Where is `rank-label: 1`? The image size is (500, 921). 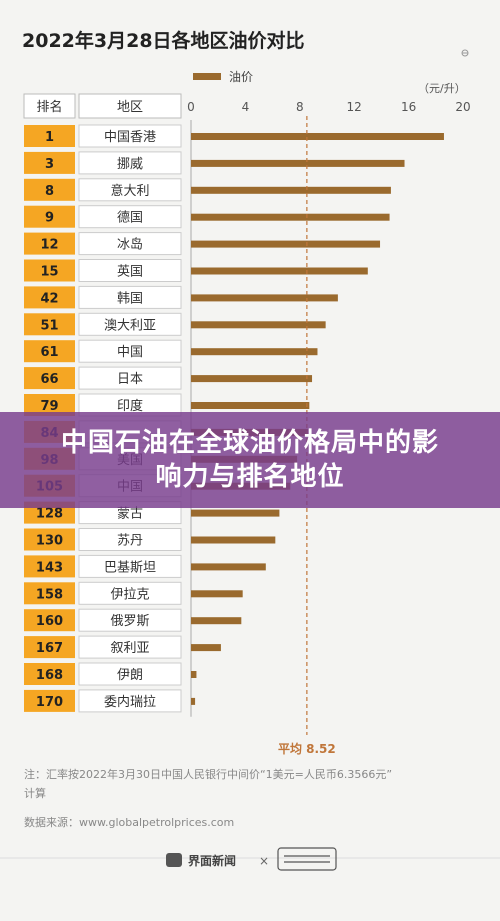
rank-label: 1 is located at coordinates (49, 137).